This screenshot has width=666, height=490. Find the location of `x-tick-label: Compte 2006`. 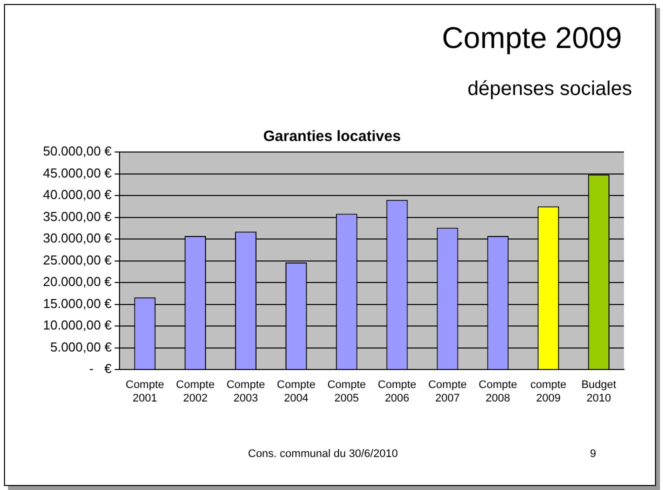

x-tick-label: Compte 2006 is located at coordinates (397, 391).